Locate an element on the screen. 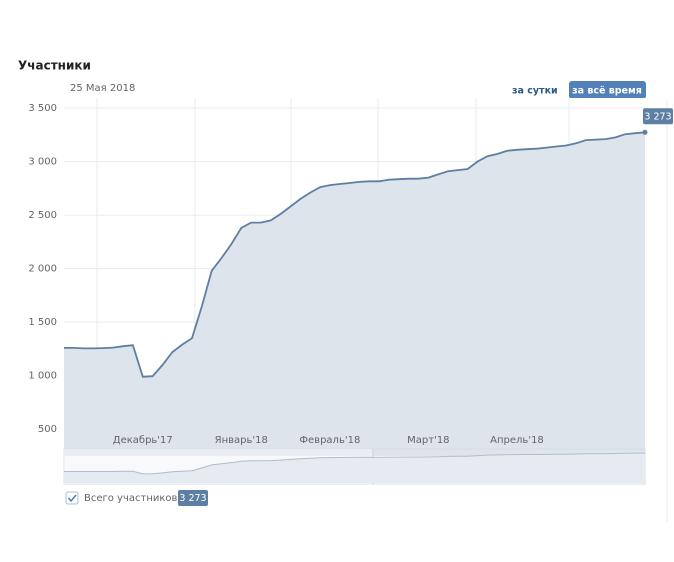 This screenshot has height=562, width=674. end-point is located at coordinates (645, 132).